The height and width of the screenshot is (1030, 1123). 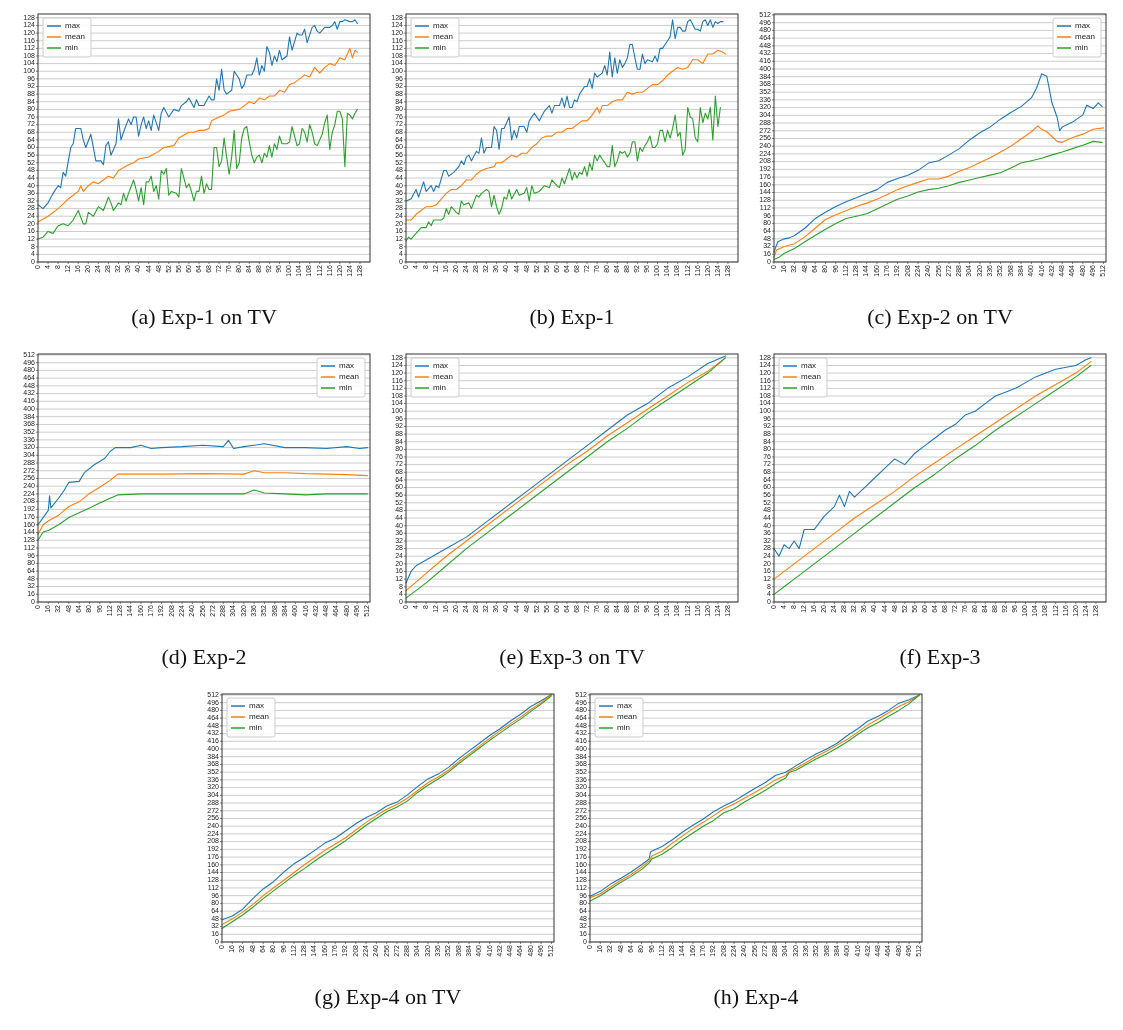 I want to click on text: (h) Exp-4, so click(x=755, y=996).